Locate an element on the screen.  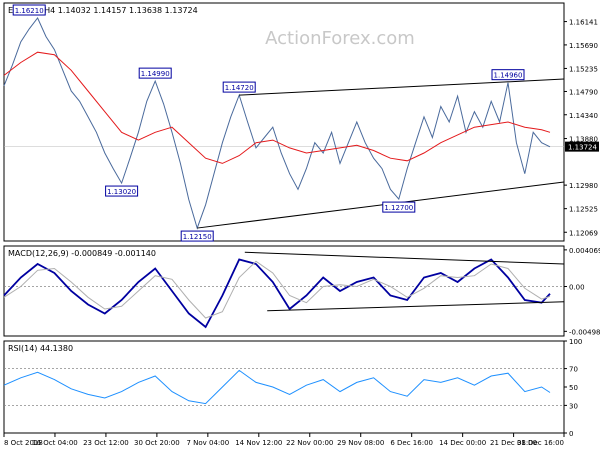
y-tick-label: 70 is located at coordinates (573, 370).